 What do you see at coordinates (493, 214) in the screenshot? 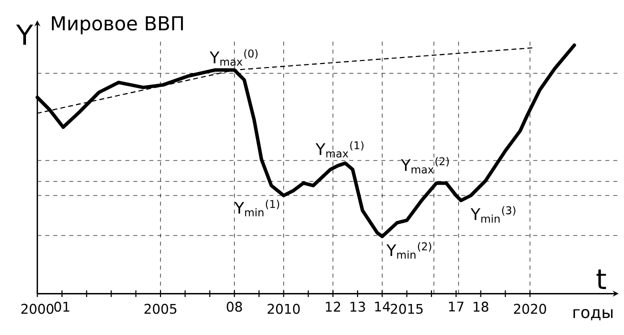
I see `annotation: Y$_{min}$(3)` at bounding box center [493, 214].